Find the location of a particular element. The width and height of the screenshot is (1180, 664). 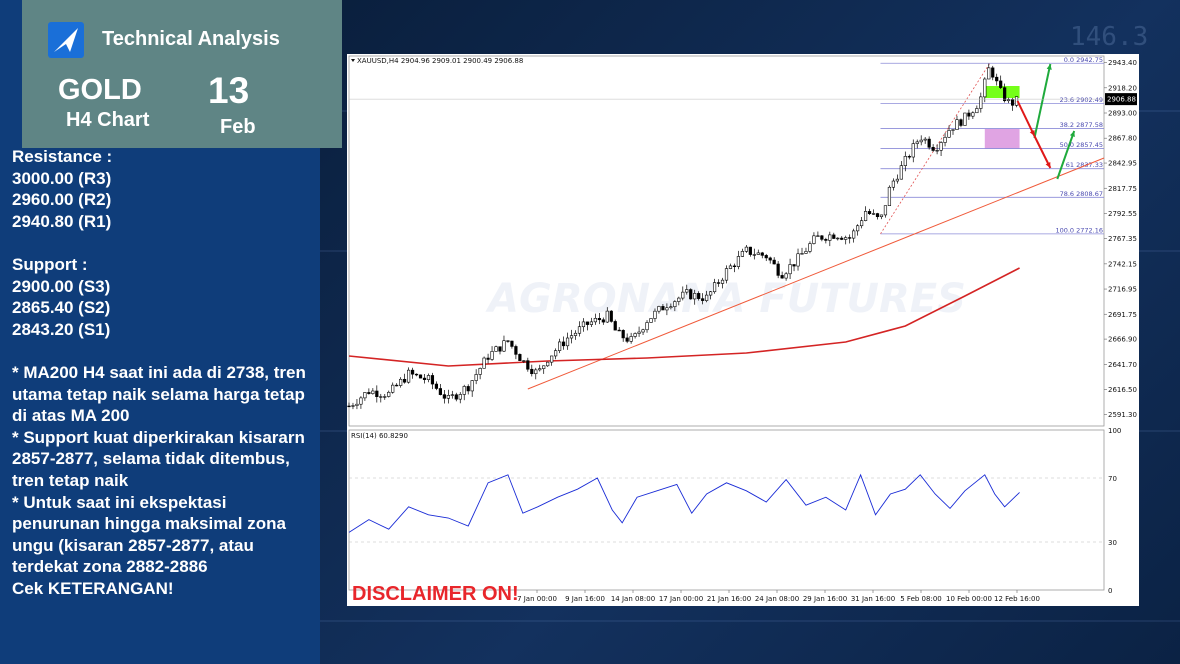

fib-label: 50.0 2857.45 is located at coordinates (1081, 145).